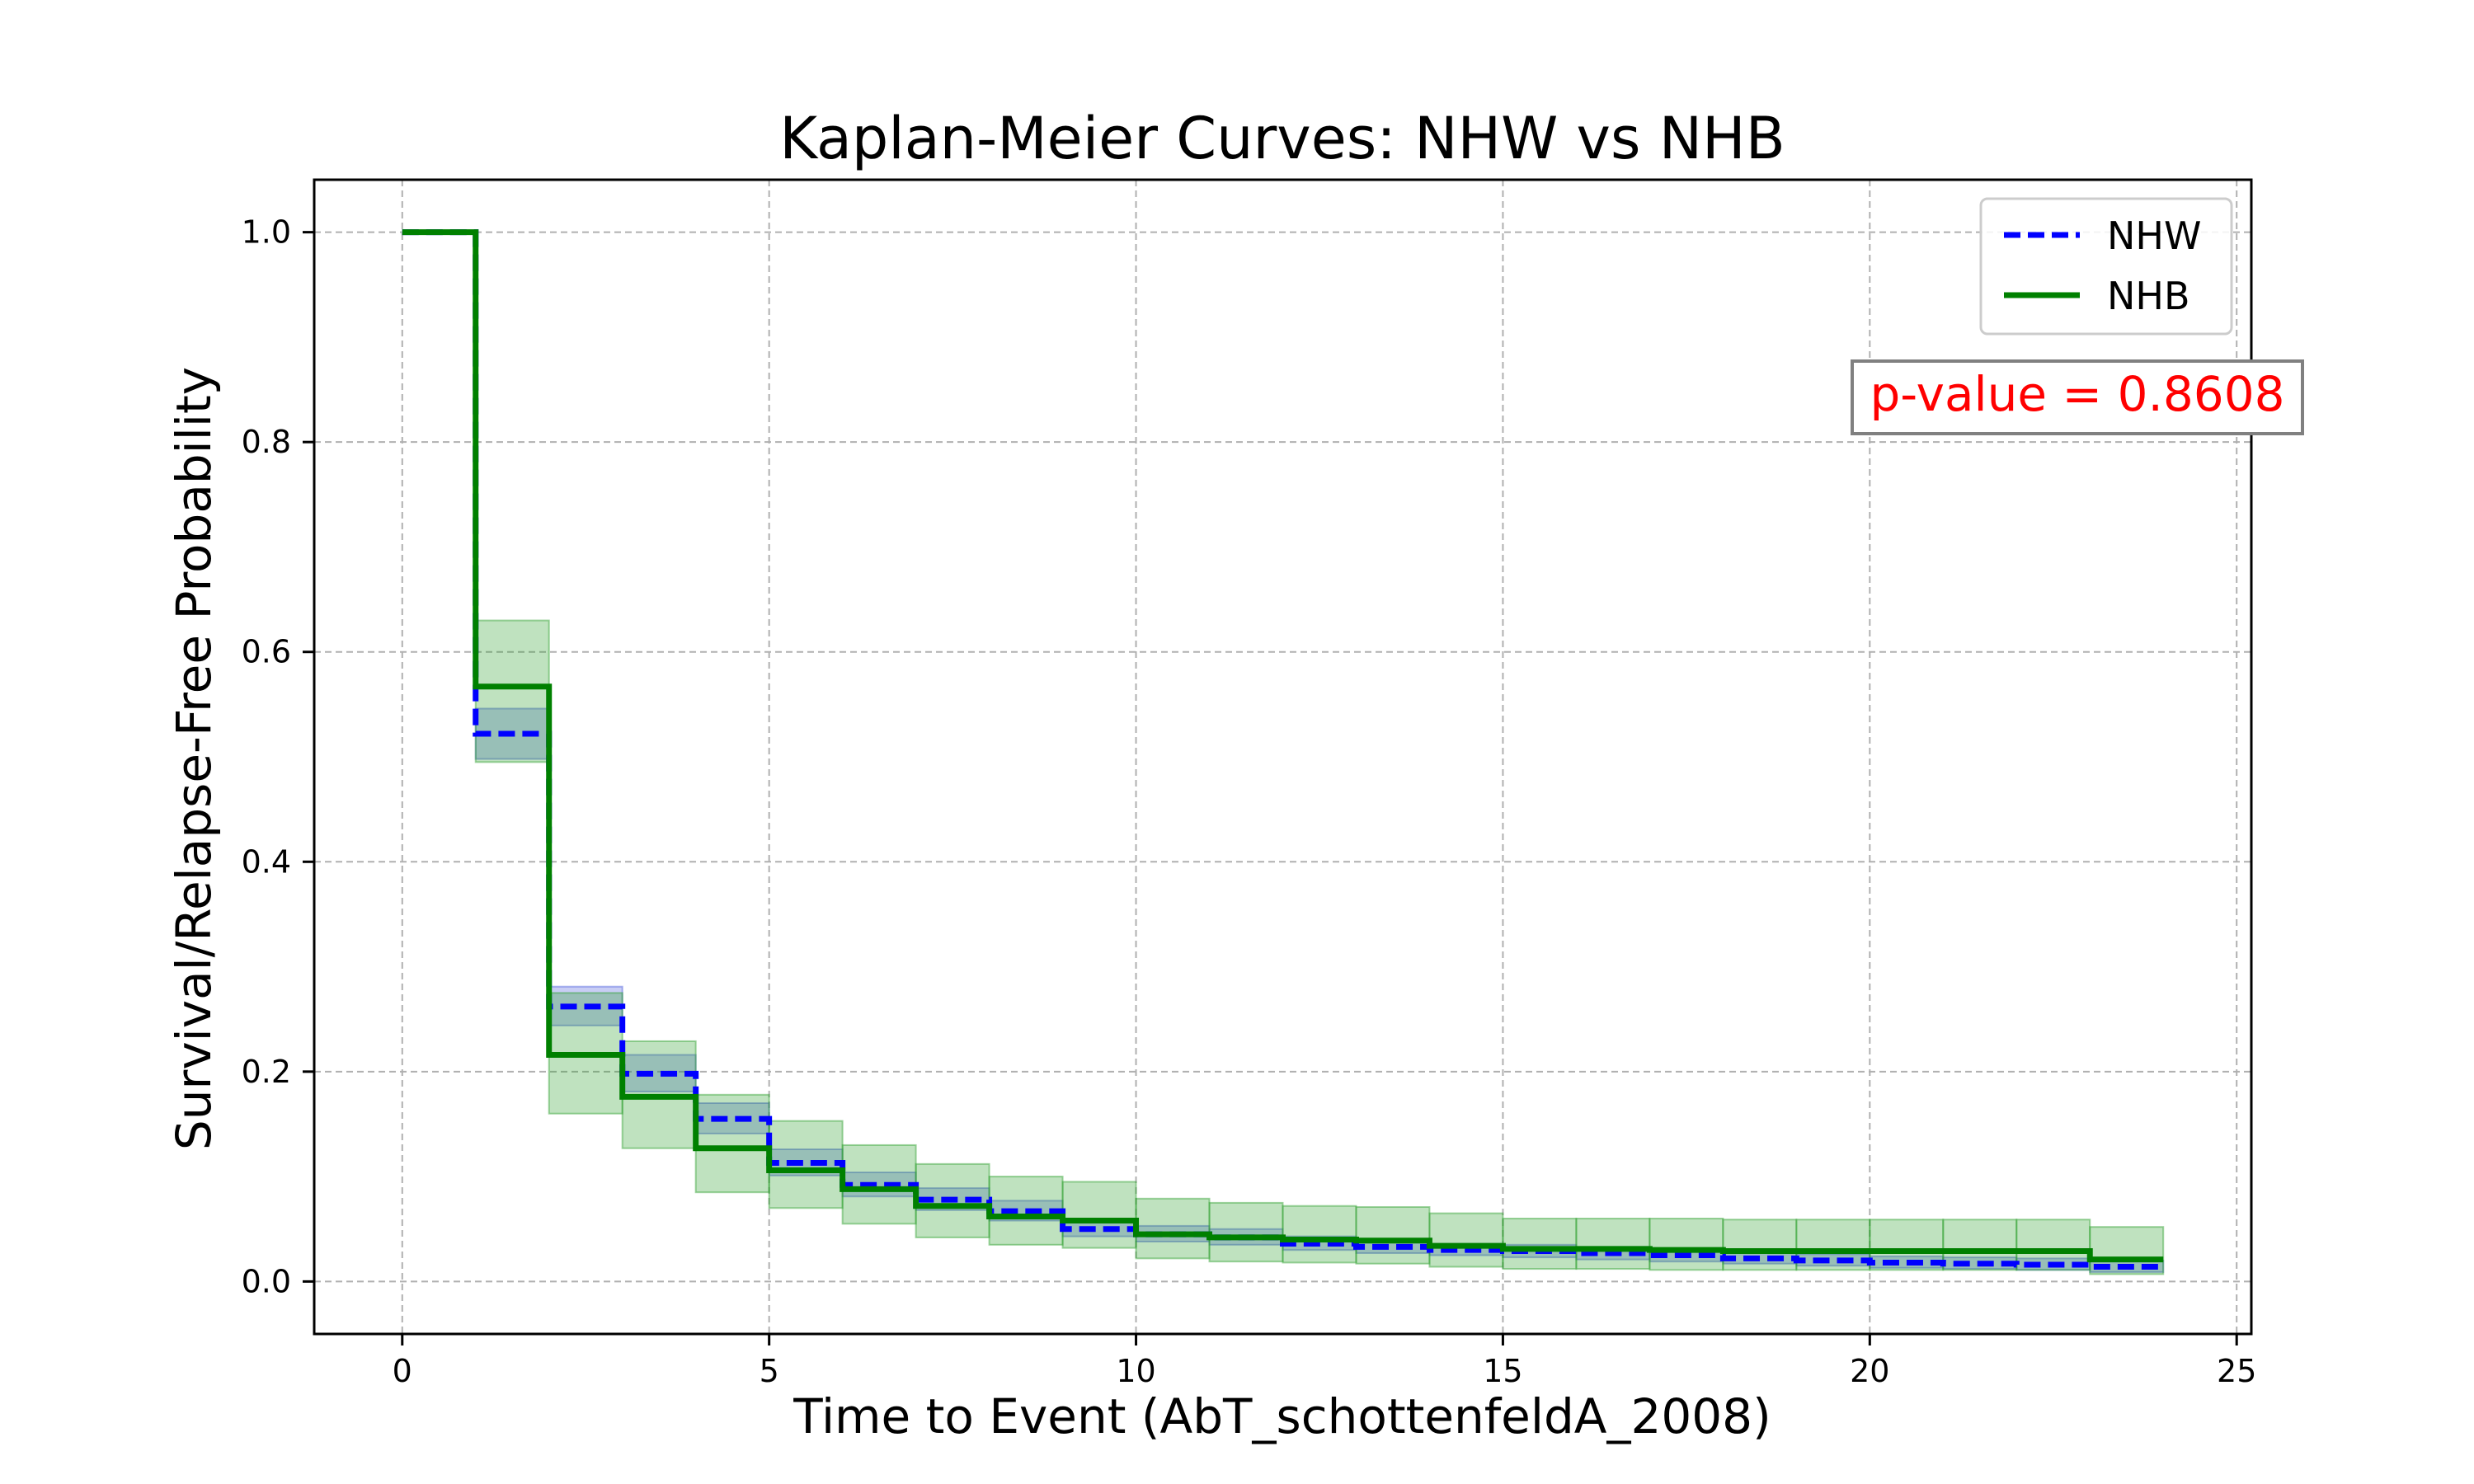 The width and height of the screenshot is (2474, 1484). What do you see at coordinates (266, 861) in the screenshot?
I see `y-tick-label: 0.4` at bounding box center [266, 861].